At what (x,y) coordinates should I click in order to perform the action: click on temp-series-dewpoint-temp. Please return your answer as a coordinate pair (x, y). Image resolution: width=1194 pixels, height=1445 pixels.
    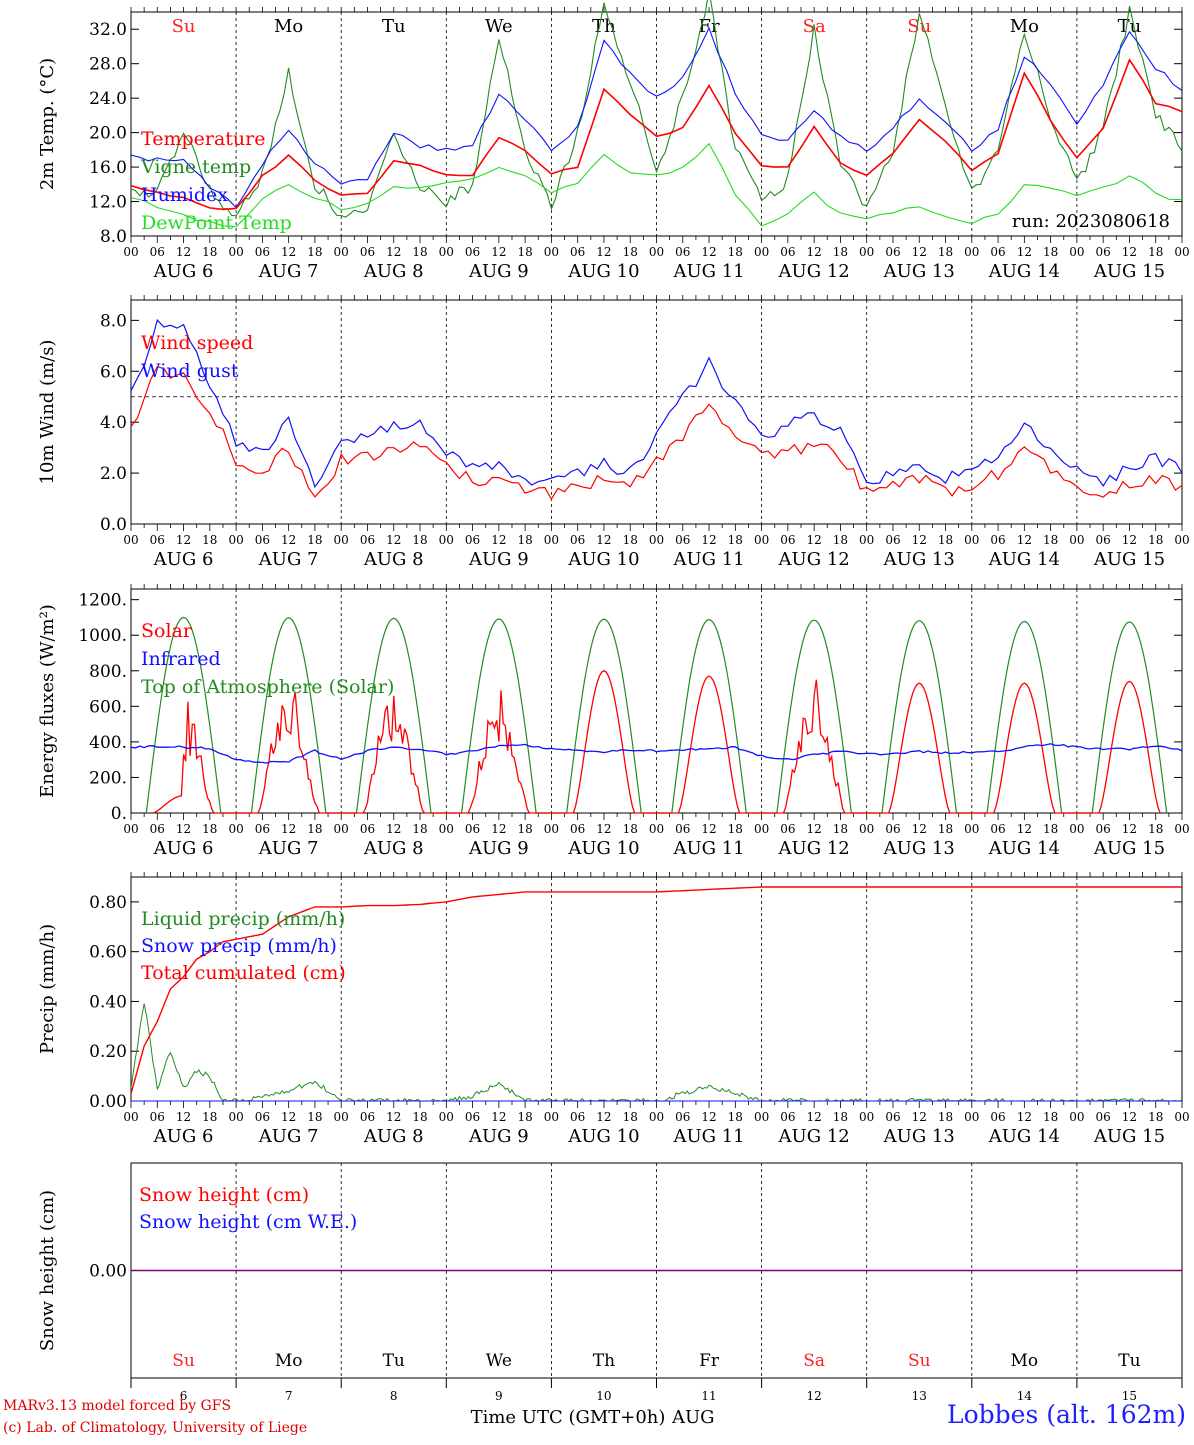
    Looking at the image, I should click on (656, 185).